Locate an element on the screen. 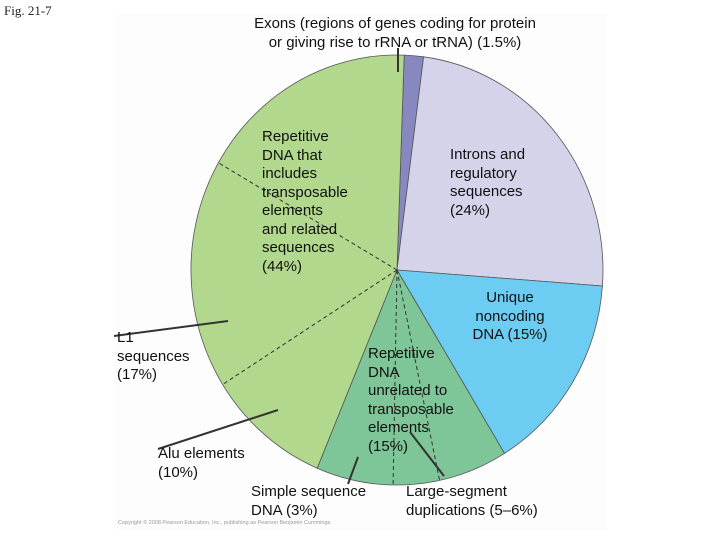  label-simple-sequence: Simple sequence DNA (3%) is located at coordinates (309, 501).